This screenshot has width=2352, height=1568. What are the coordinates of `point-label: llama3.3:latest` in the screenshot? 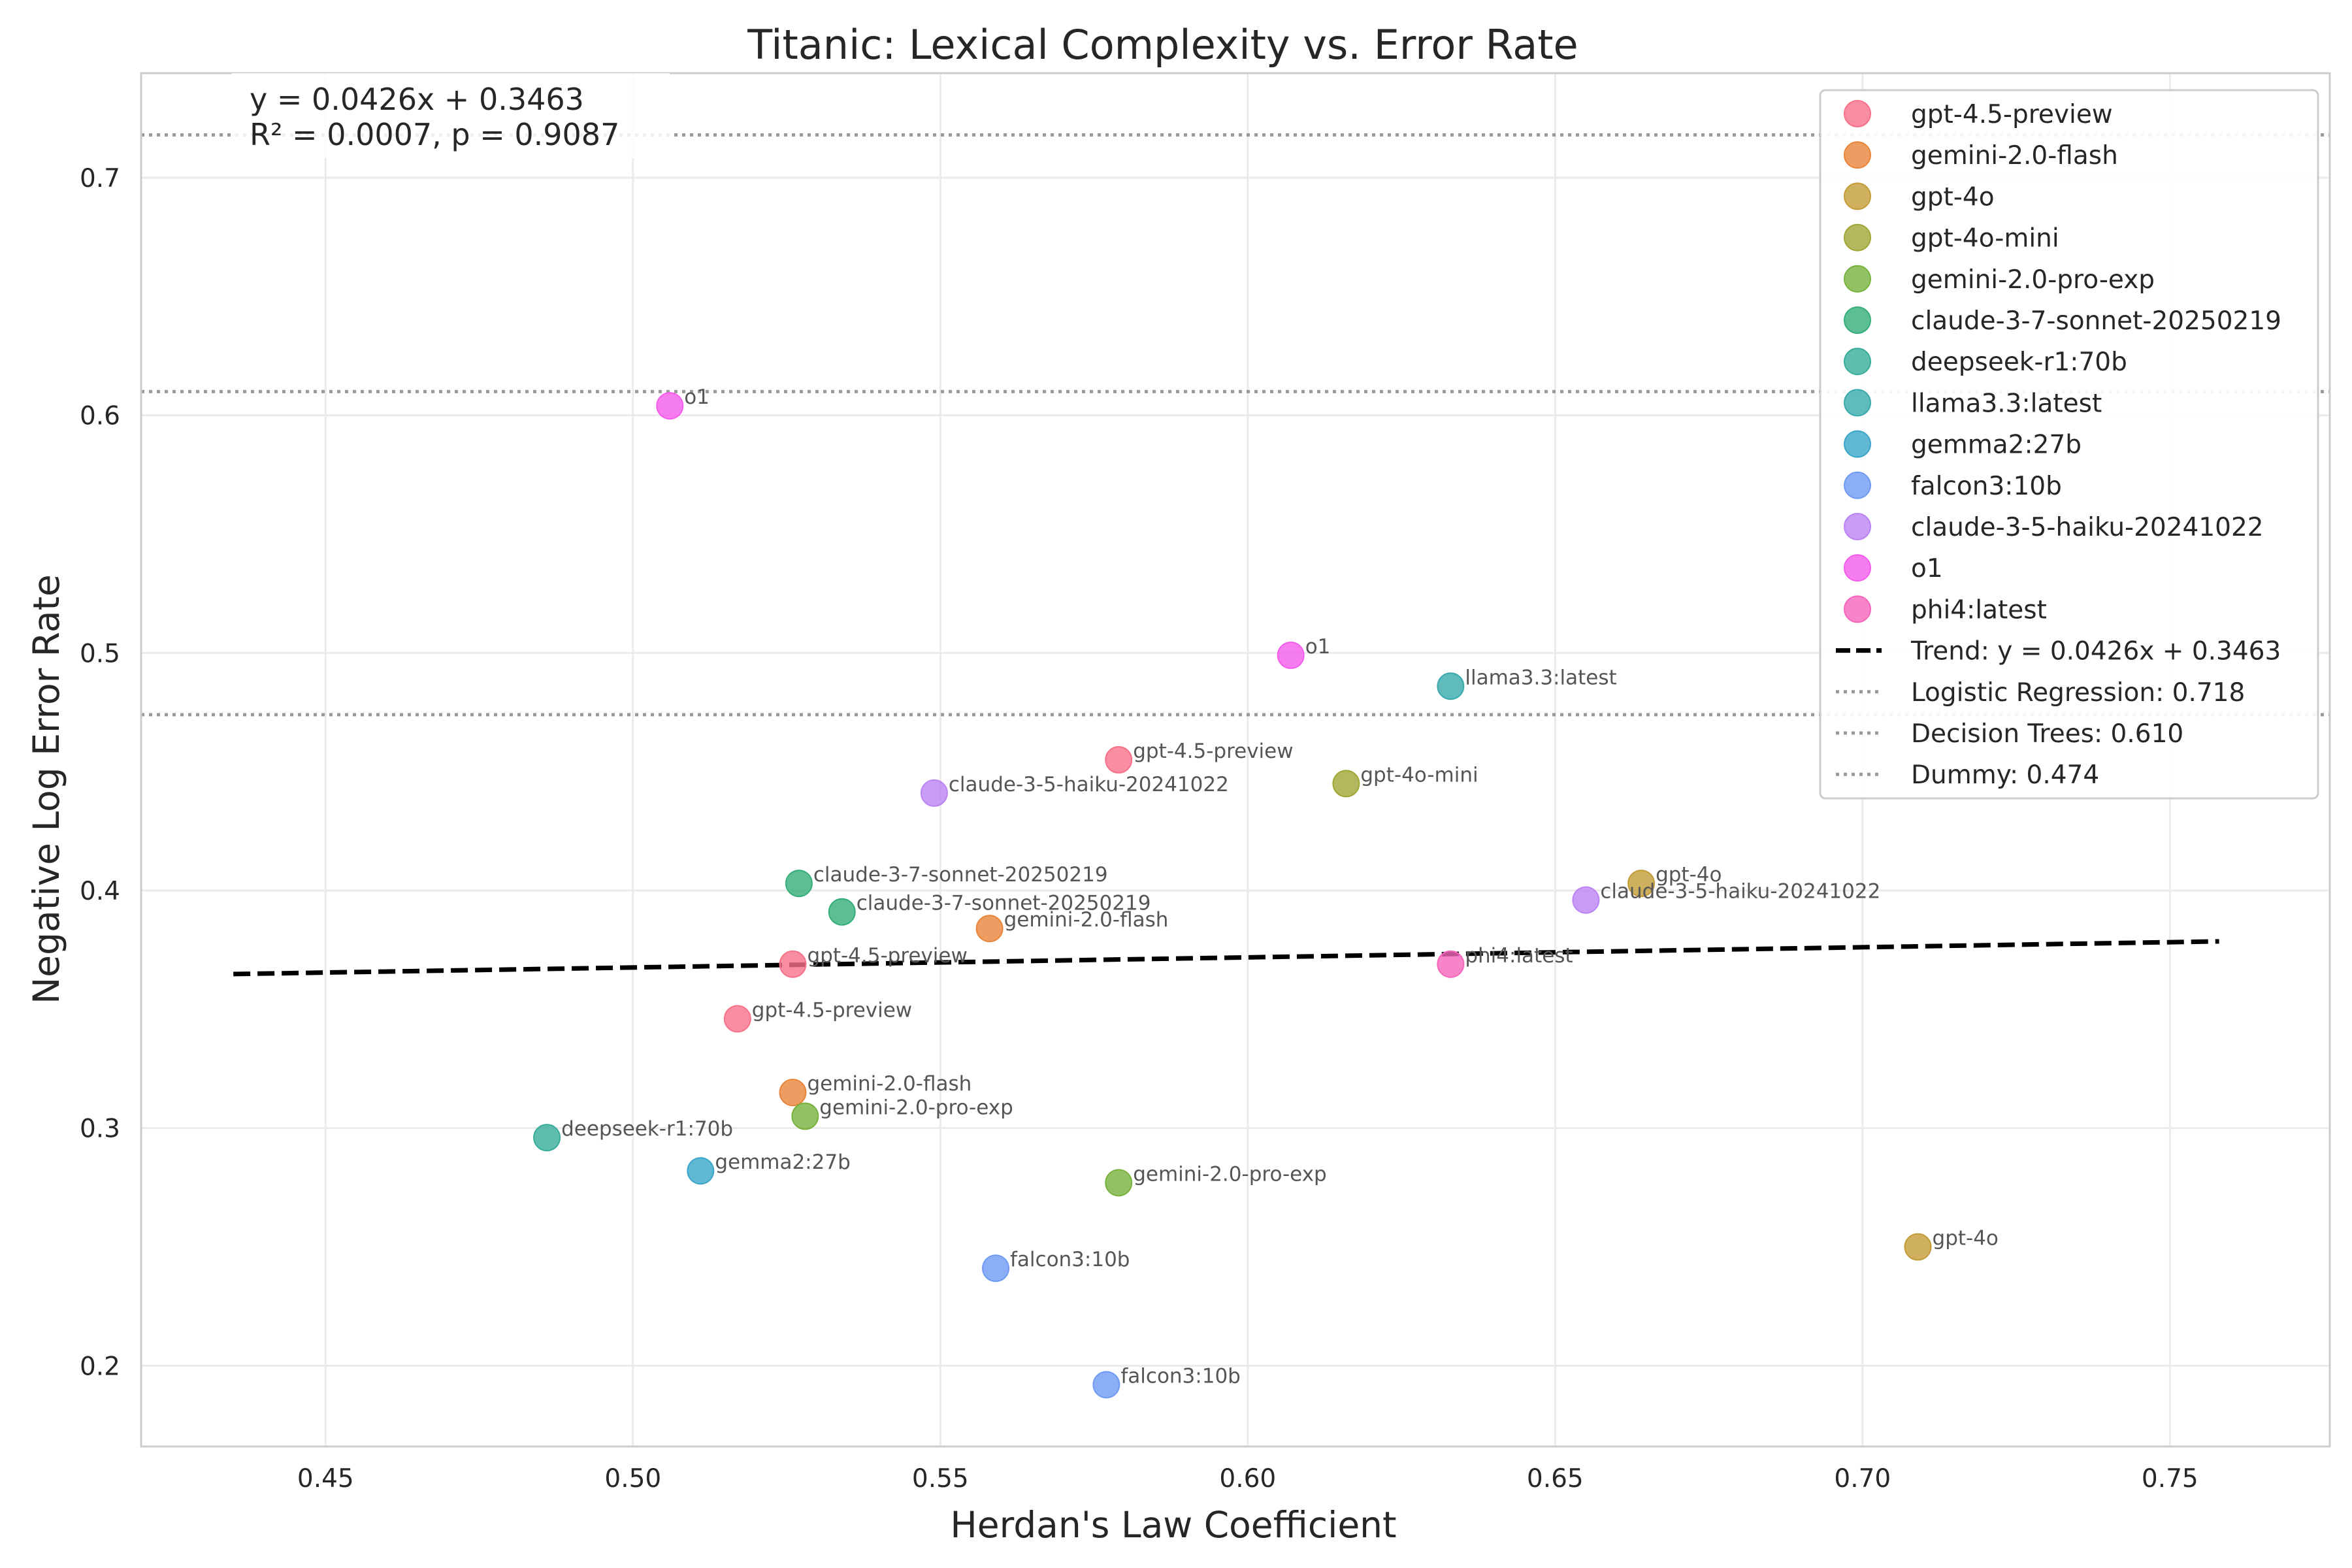 It's located at (1540, 677).